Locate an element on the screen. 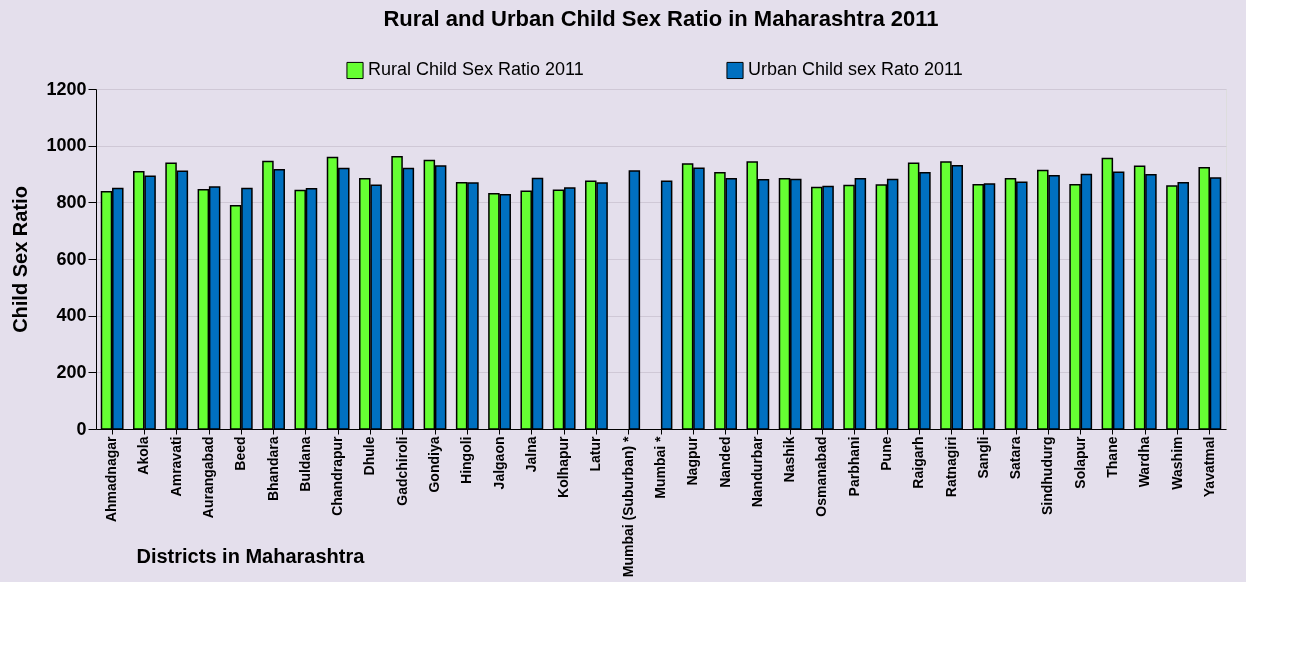 The height and width of the screenshot is (670, 1305). x-tick-label: Ahmadnagar is located at coordinates (111, 479).